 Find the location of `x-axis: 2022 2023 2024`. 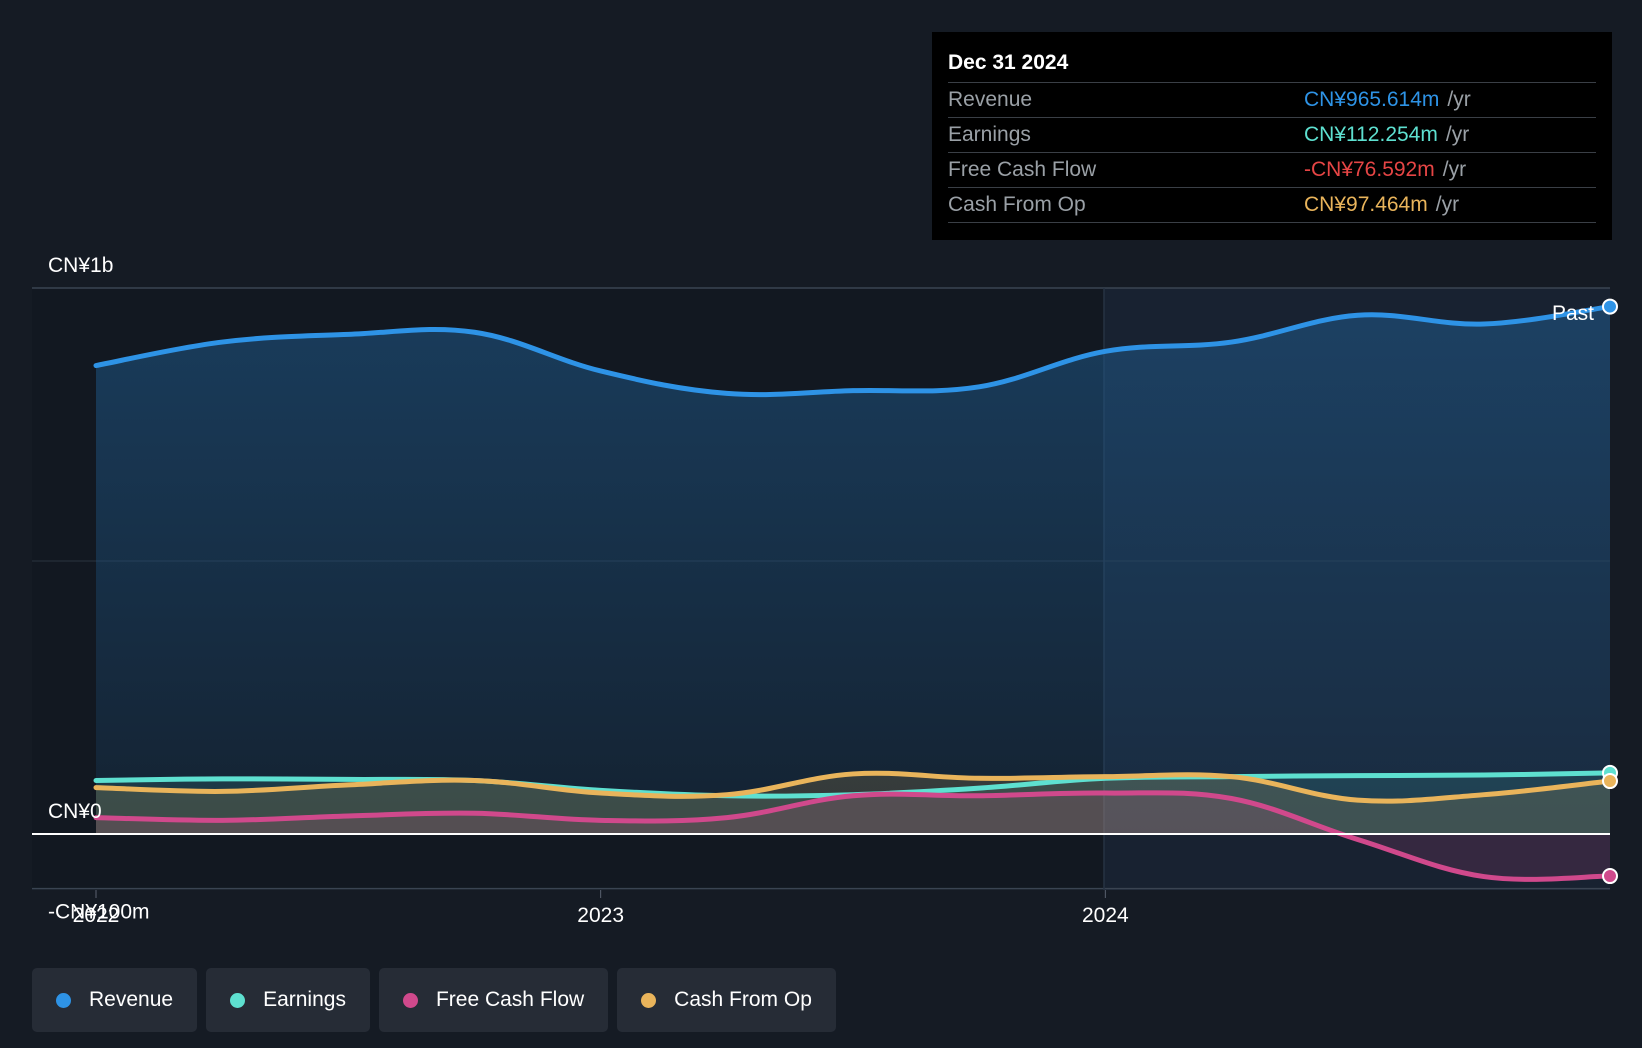

x-axis: 2022 2023 2024 is located at coordinates (601, 908).